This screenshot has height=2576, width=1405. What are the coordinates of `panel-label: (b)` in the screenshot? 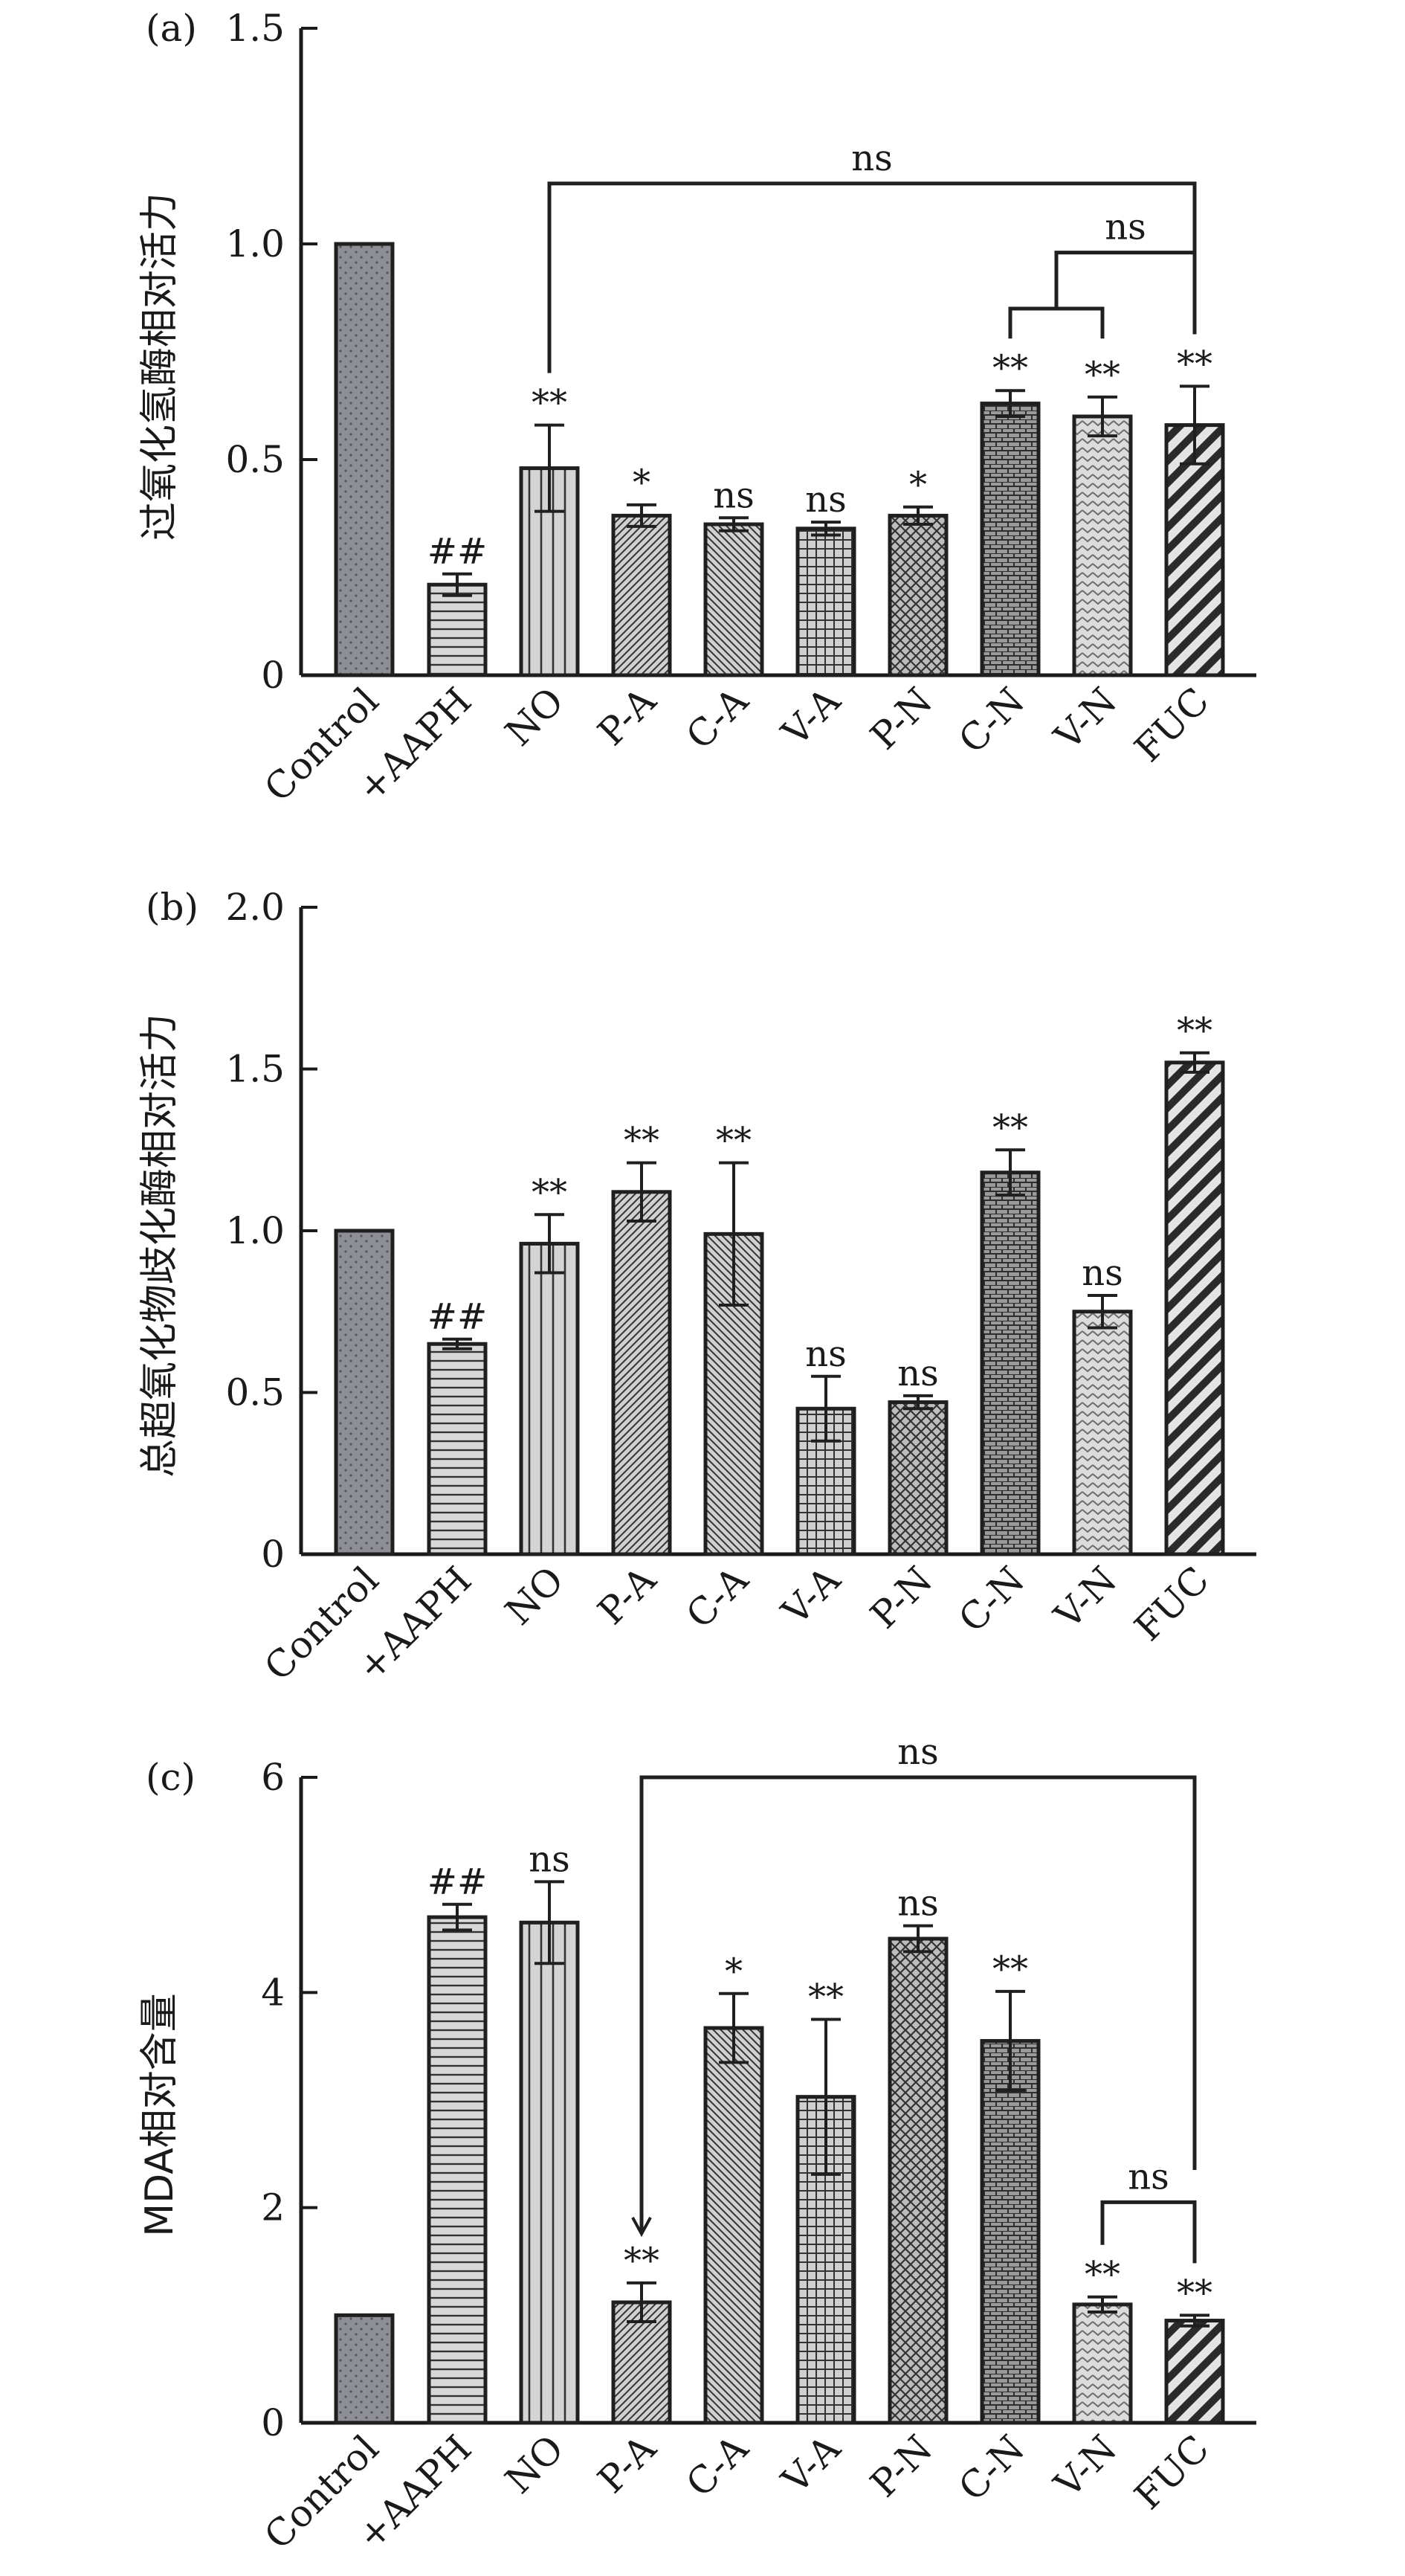 It's located at (172, 907).